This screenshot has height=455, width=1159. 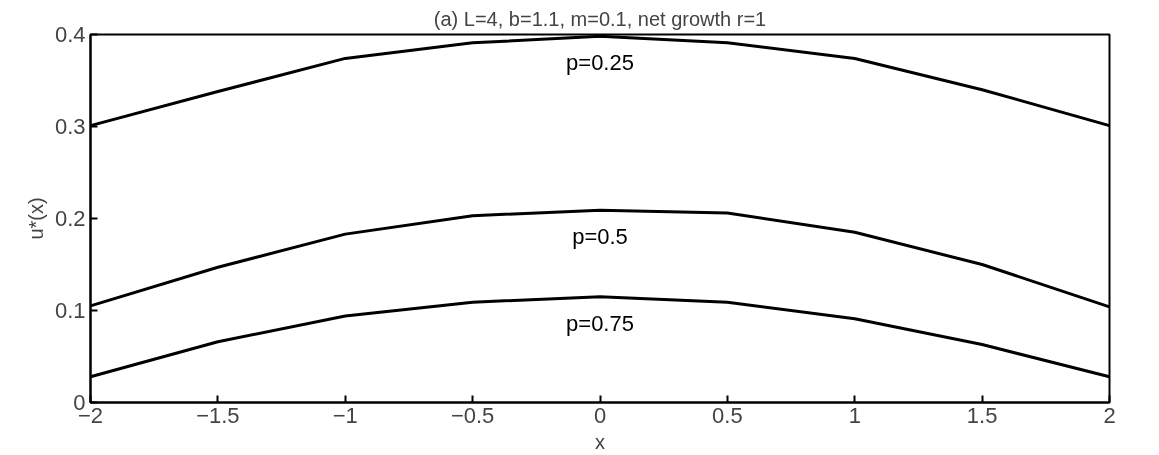 I want to click on x-tick-label: 0, so click(x=600, y=415).